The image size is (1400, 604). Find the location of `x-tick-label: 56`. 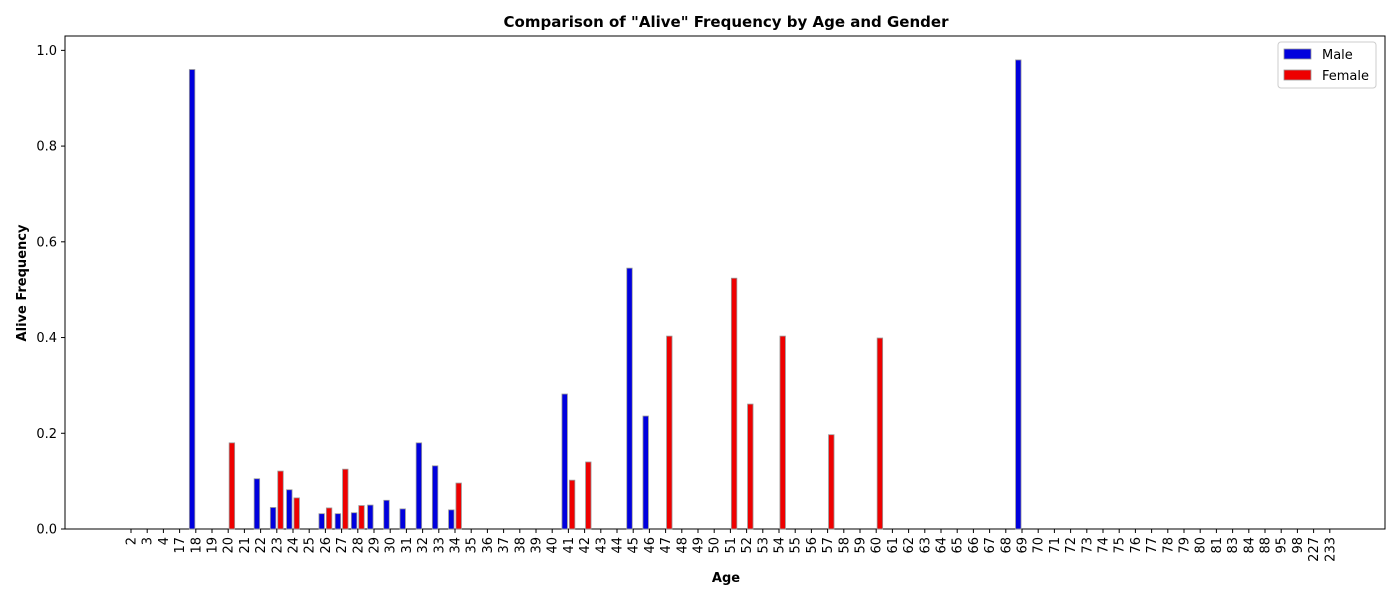

x-tick-label: 56 is located at coordinates (812, 545).